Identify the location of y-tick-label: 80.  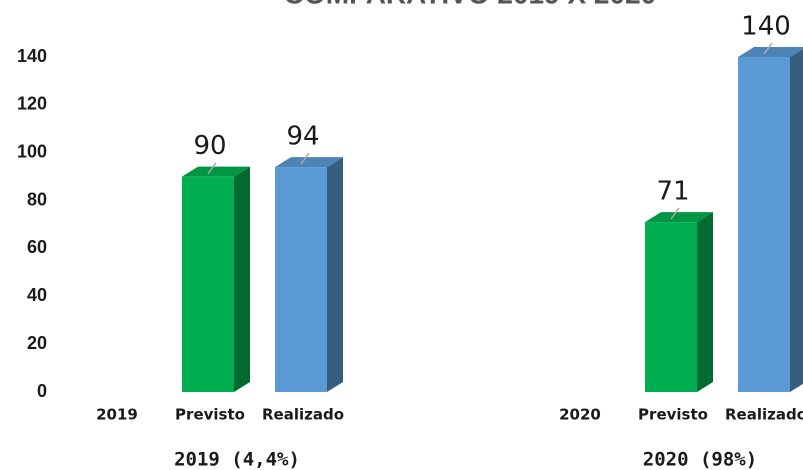
(37, 199).